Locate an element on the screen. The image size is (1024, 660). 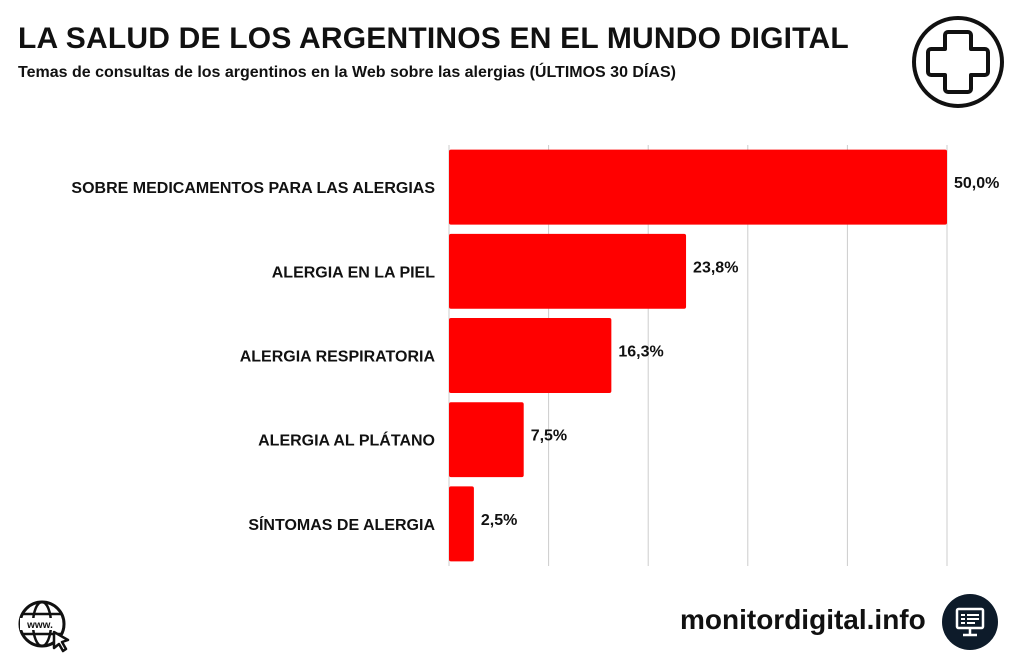
category-label: SÍNTOMAS DE ALERGIA is located at coordinates (341, 524).